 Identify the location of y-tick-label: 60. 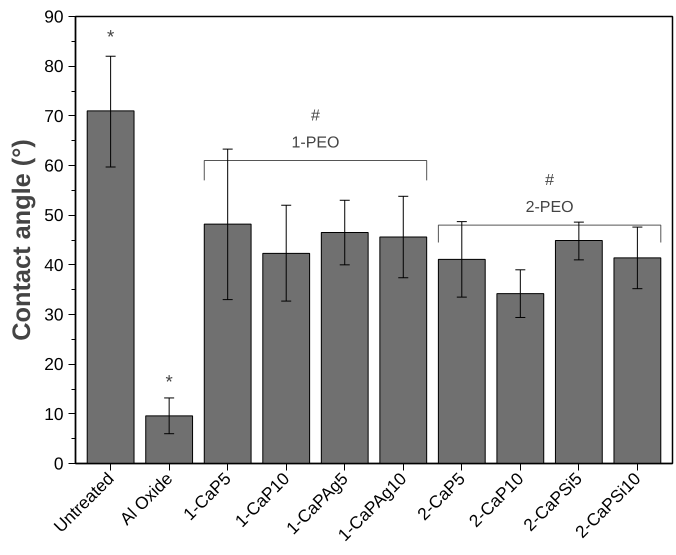
(54, 166).